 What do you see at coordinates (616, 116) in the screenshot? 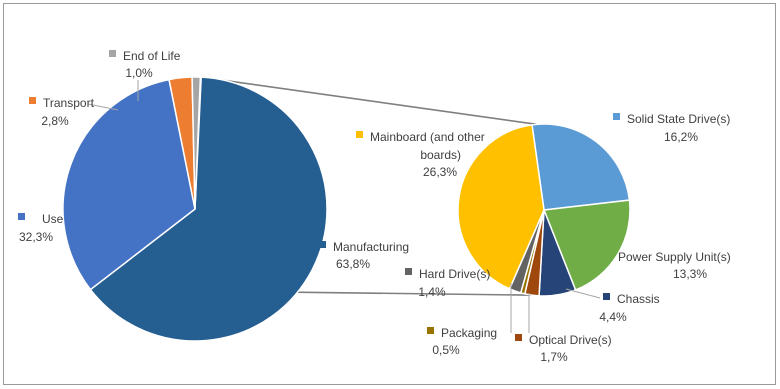
I see `legend-key-solid-state-drive-s` at bounding box center [616, 116].